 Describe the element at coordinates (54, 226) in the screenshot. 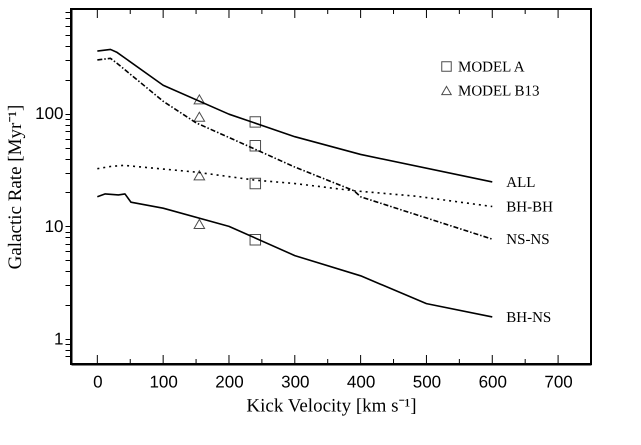

I see `y-tick-label: 10` at that location.